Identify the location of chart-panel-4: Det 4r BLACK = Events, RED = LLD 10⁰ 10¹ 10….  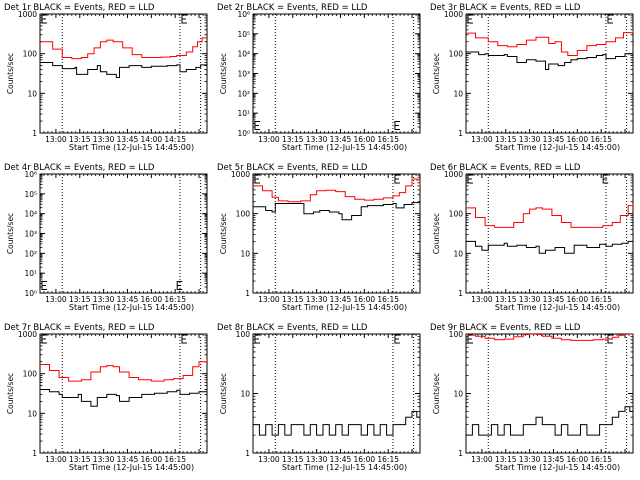
(106, 237).